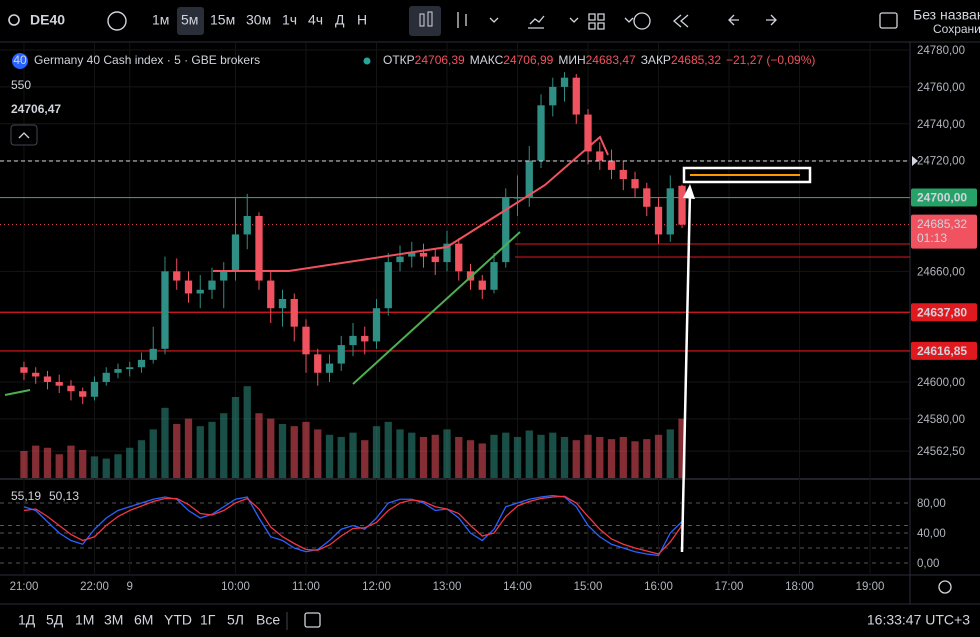 The height and width of the screenshot is (637, 980). Describe the element at coordinates (268, 620) in the screenshot. I see `range: Все` at that location.